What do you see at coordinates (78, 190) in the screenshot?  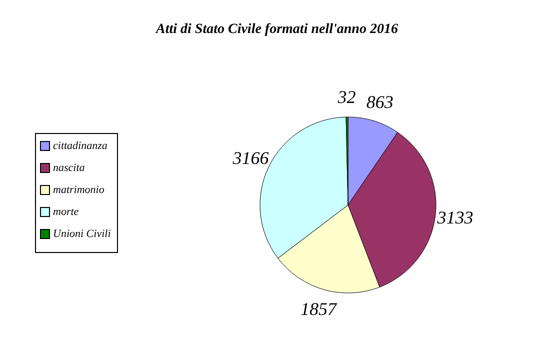 I see `legend-label: matrimonio` at bounding box center [78, 190].